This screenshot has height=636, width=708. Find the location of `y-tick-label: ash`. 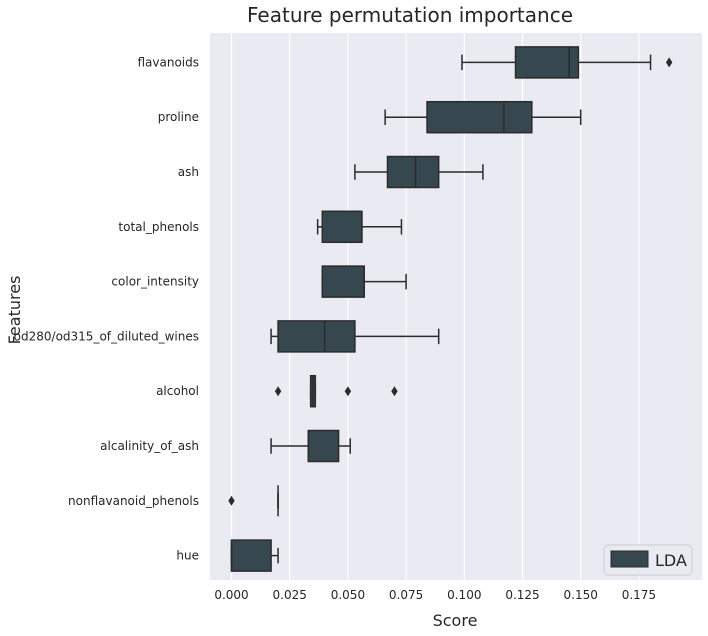

y-tick-label: ash is located at coordinates (188, 172).